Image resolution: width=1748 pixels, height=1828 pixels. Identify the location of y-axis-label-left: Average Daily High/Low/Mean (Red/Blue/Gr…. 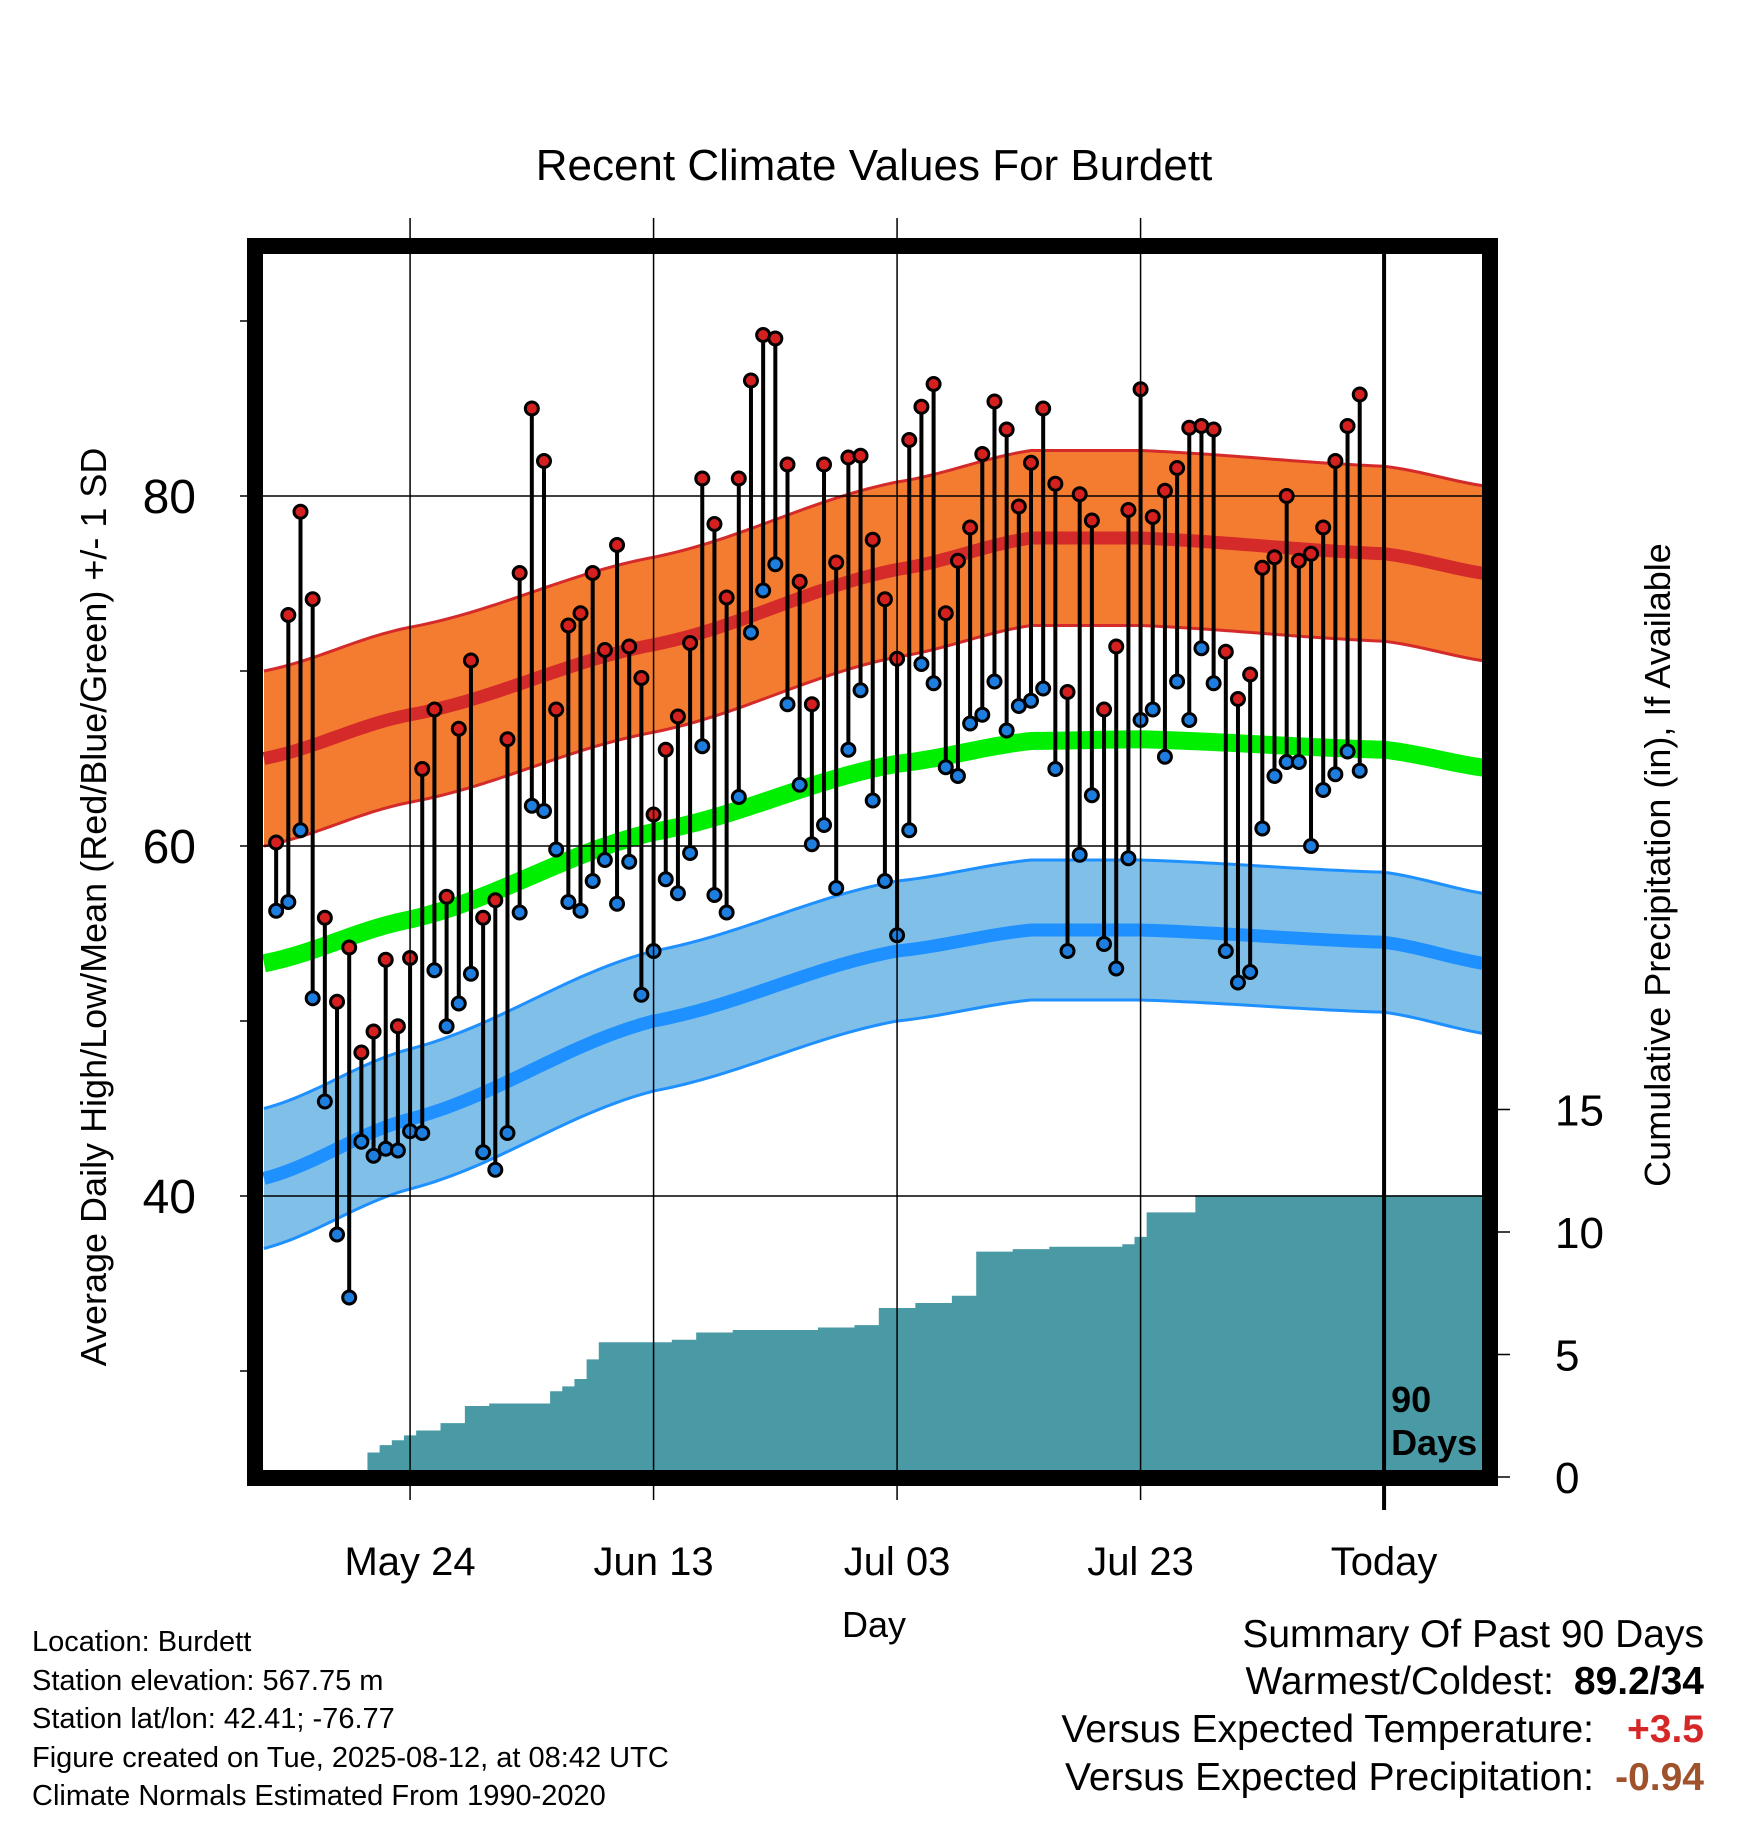
(93, 907).